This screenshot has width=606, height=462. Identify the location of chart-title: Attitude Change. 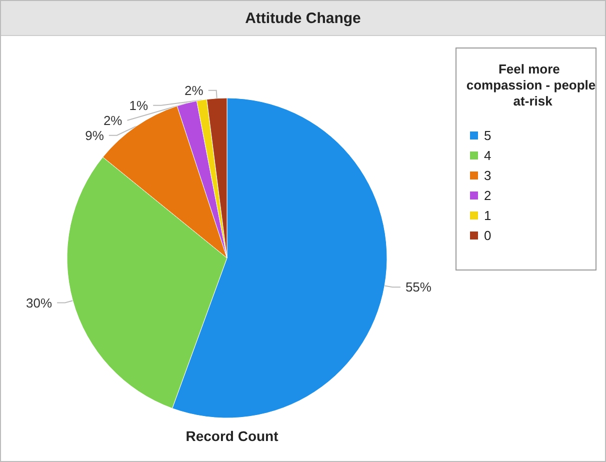
(303, 18).